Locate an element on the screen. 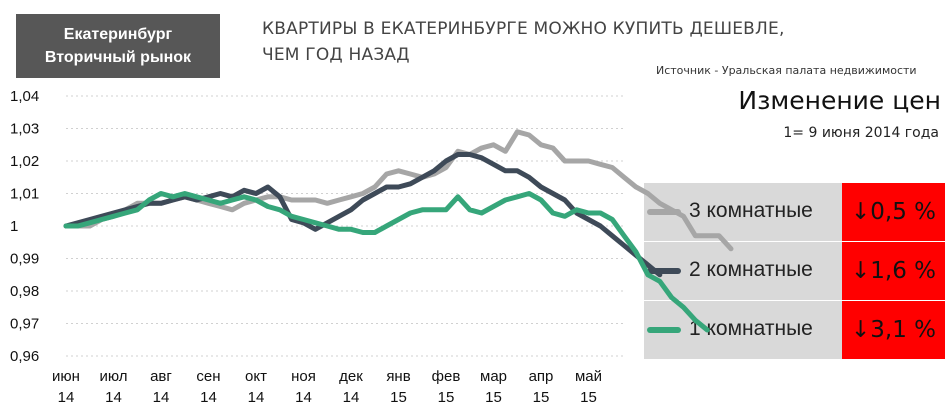 This screenshot has width=945, height=416. y-tick-label: 1 is located at coordinates (14, 226).